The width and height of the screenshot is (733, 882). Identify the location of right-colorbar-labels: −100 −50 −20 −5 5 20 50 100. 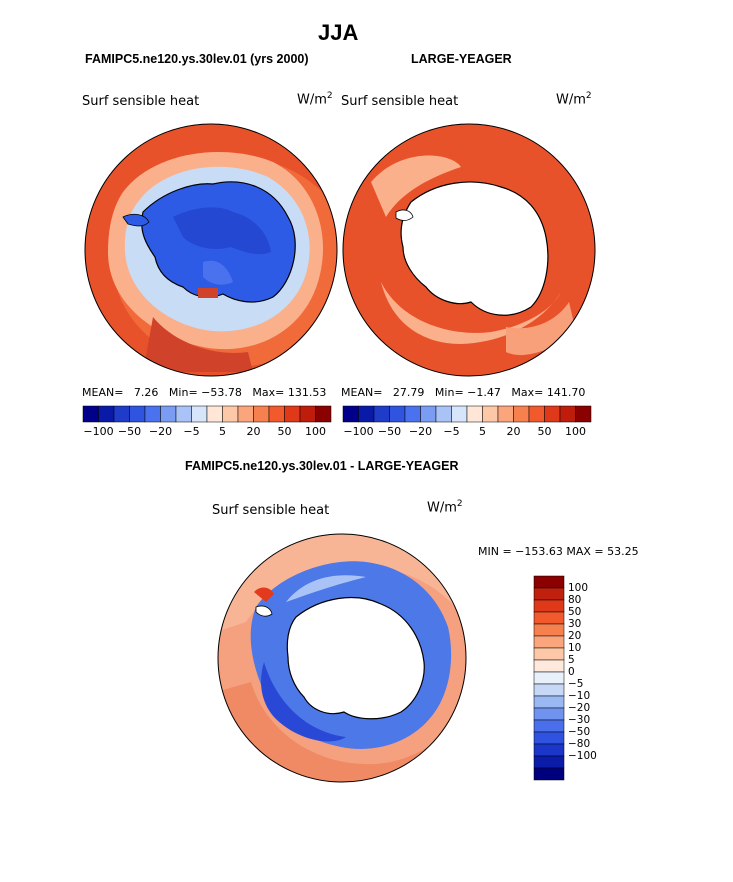
(467, 432).